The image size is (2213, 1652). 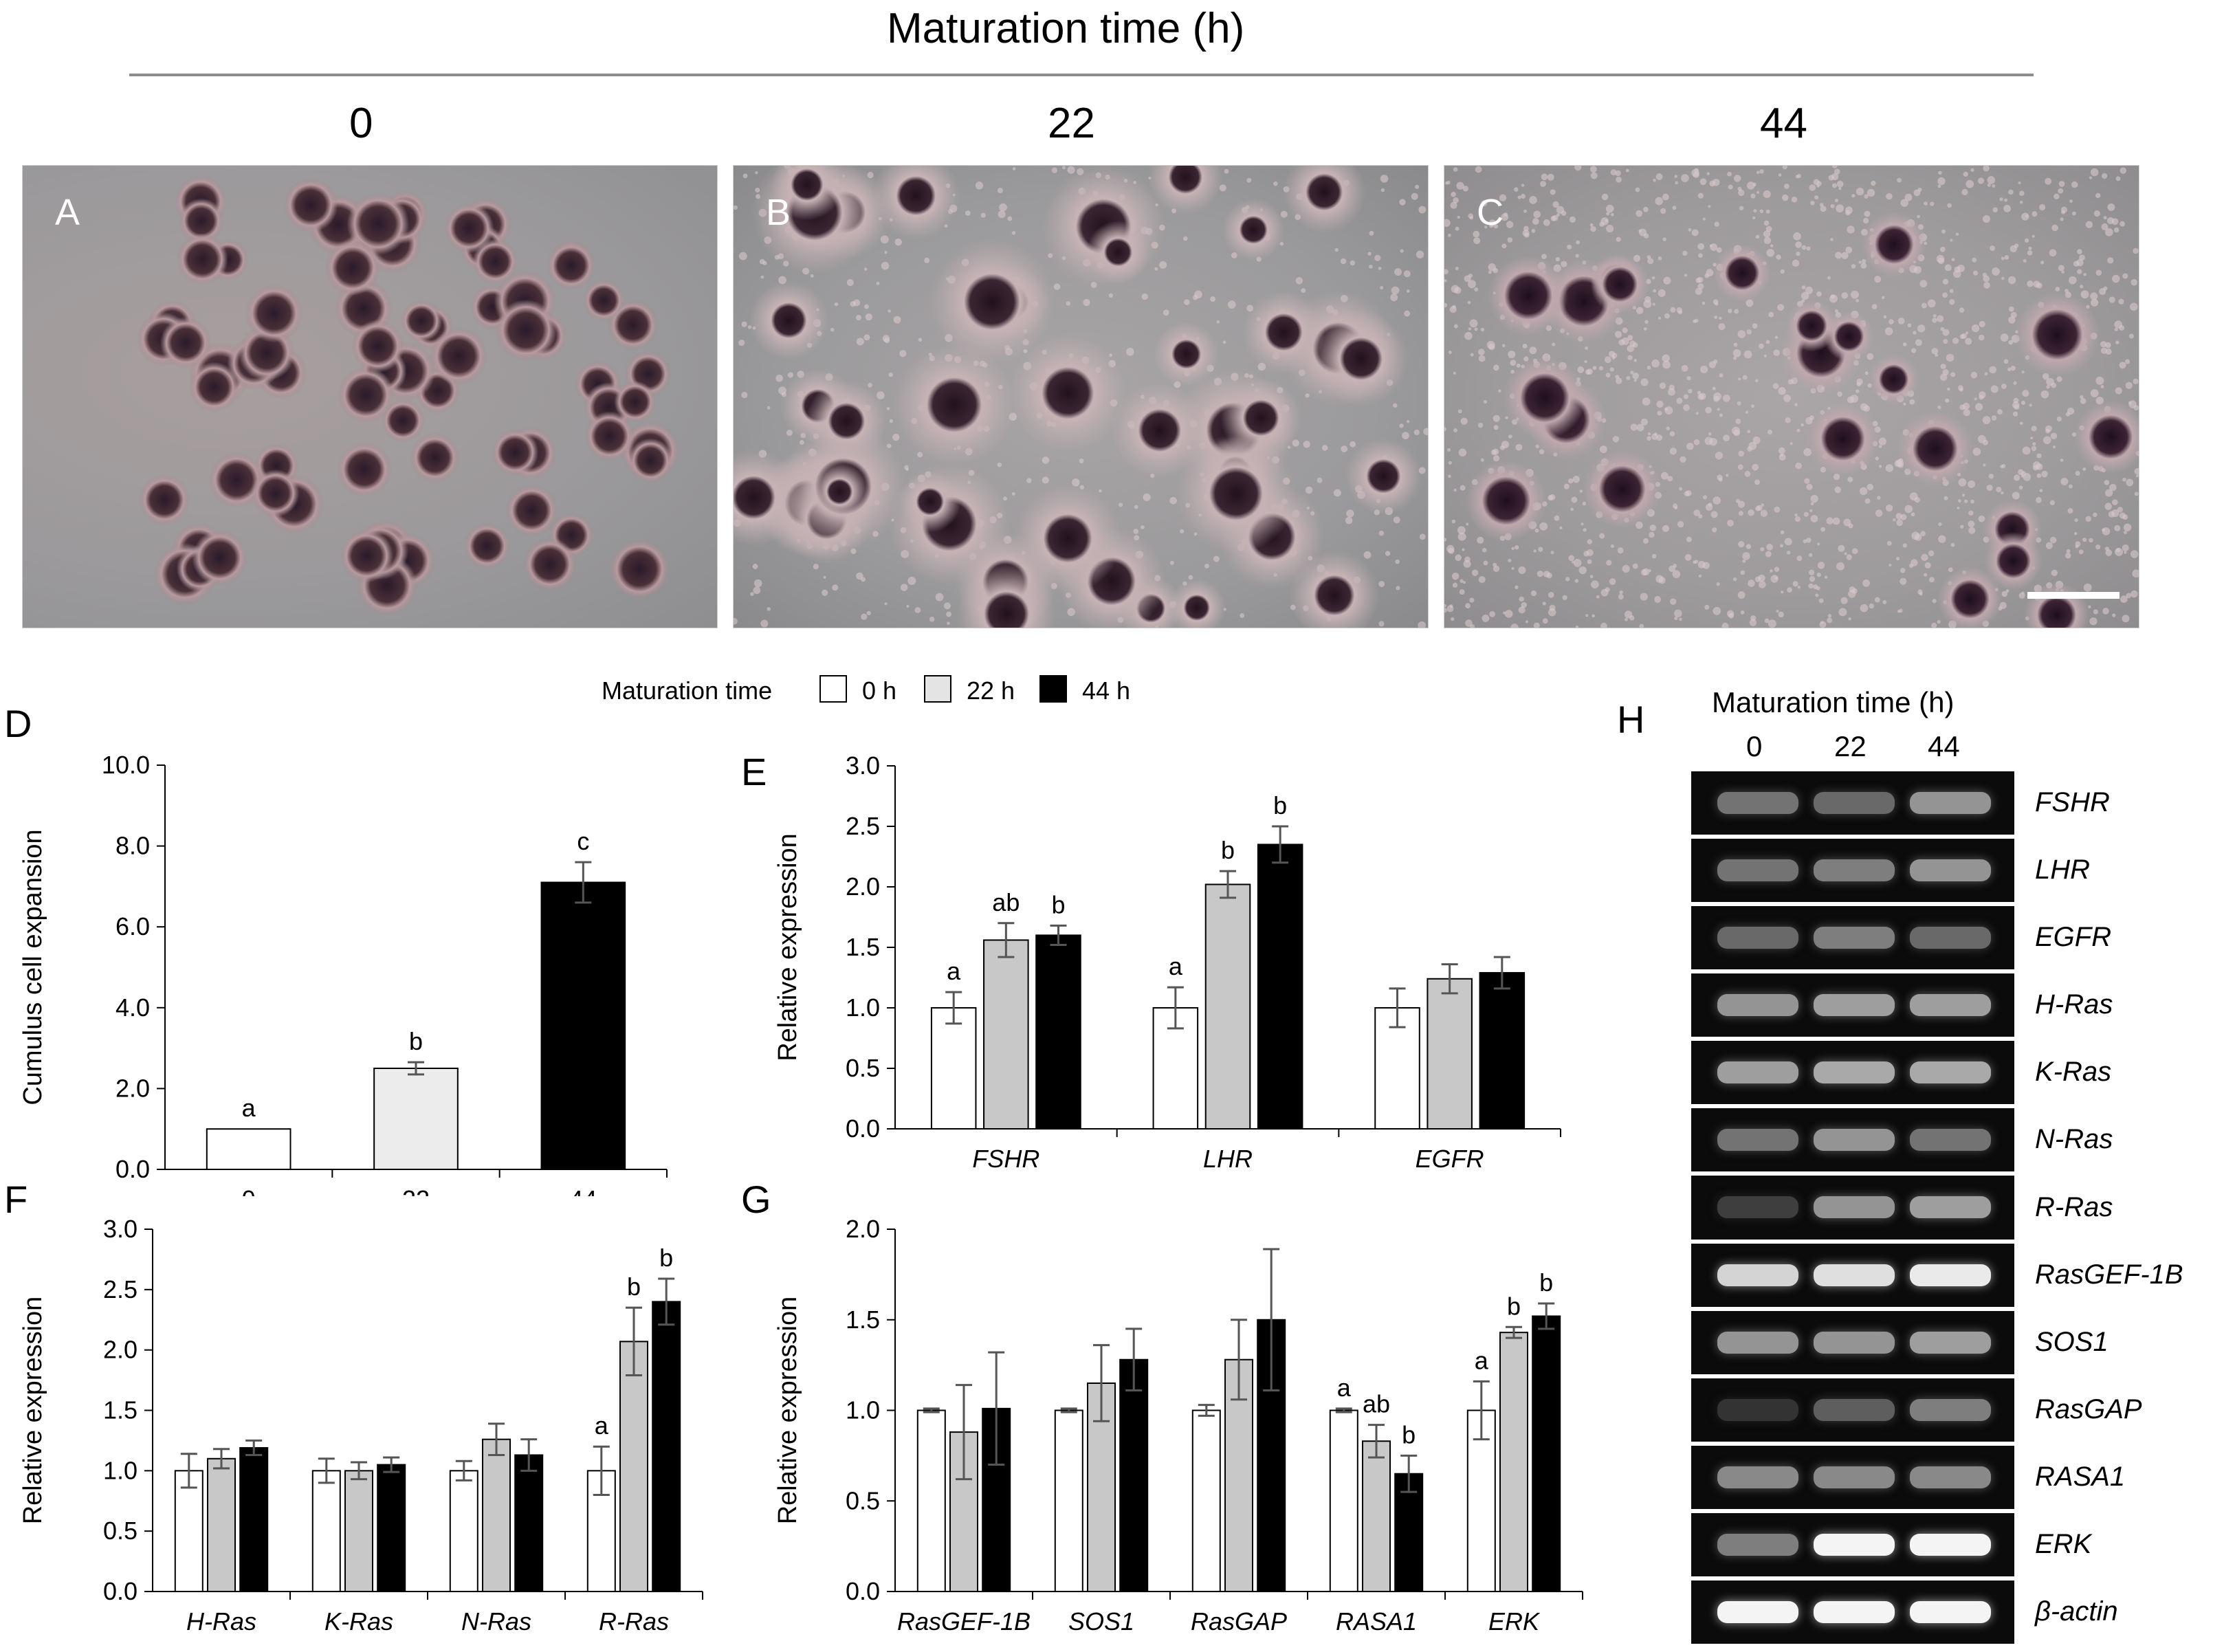 What do you see at coordinates (2073, 595) in the screenshot?
I see `scale-bar` at bounding box center [2073, 595].